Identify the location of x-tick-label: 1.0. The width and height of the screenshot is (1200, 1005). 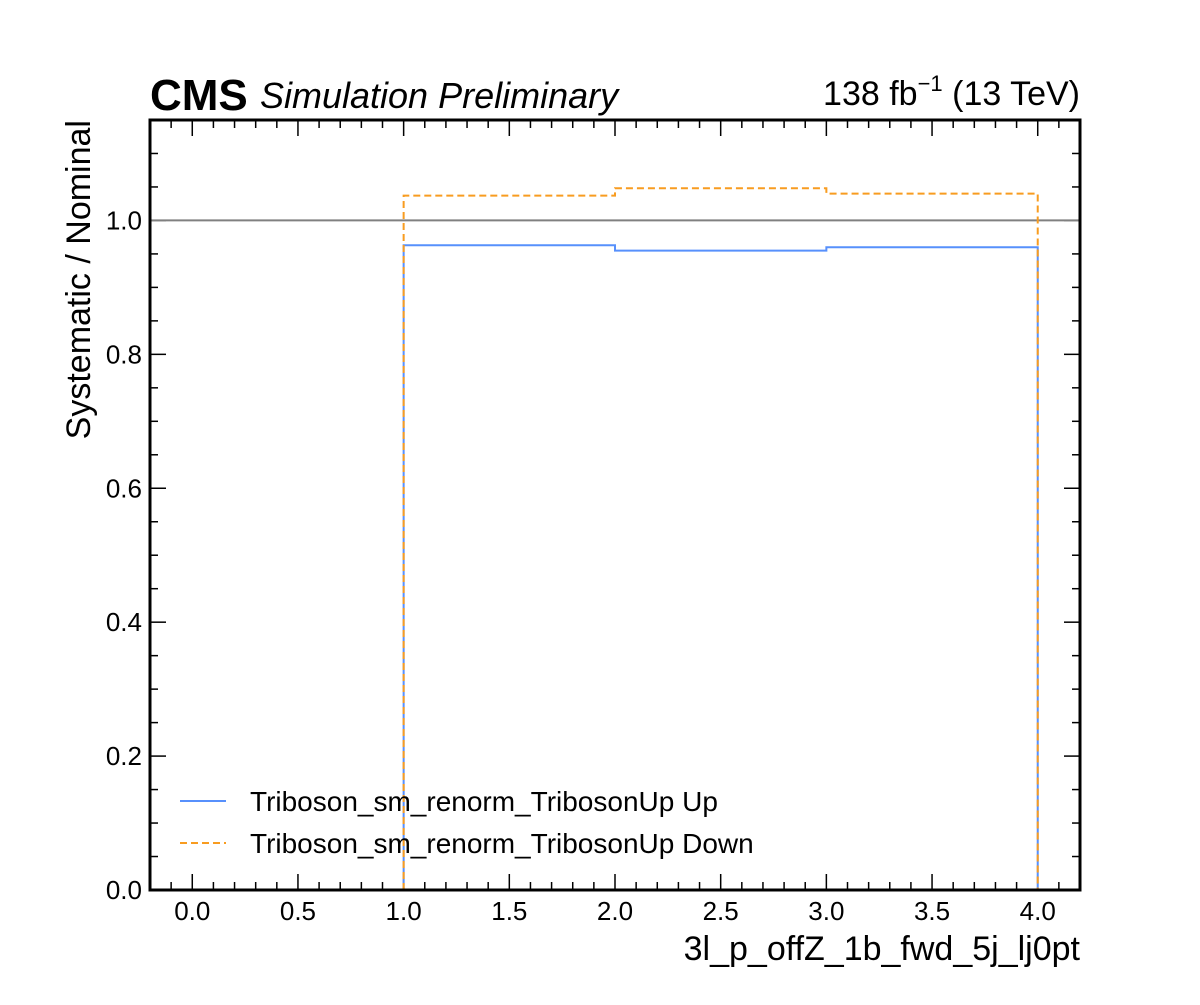
(404, 911).